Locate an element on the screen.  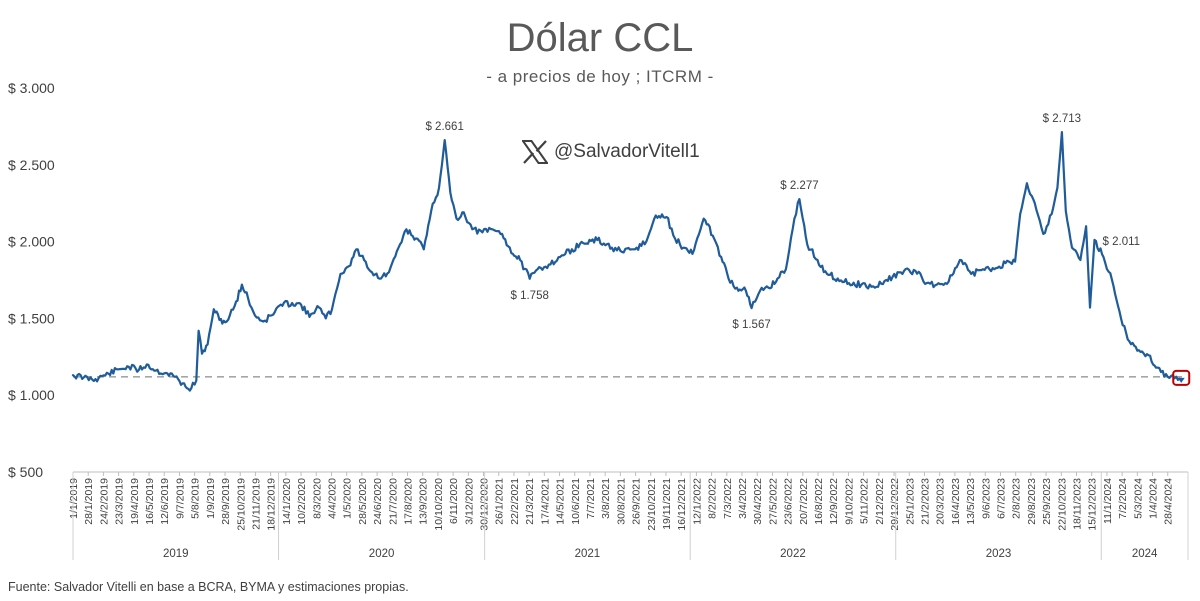
x-tick-label: 12/1/2022 is located at coordinates (697, 501).